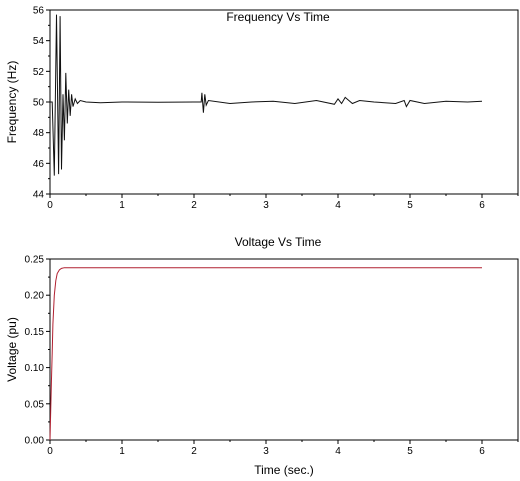 This screenshot has height=481, width=520. Describe the element at coordinates (39, 164) in the screenshot. I see `y-tick-label: 46` at that location.